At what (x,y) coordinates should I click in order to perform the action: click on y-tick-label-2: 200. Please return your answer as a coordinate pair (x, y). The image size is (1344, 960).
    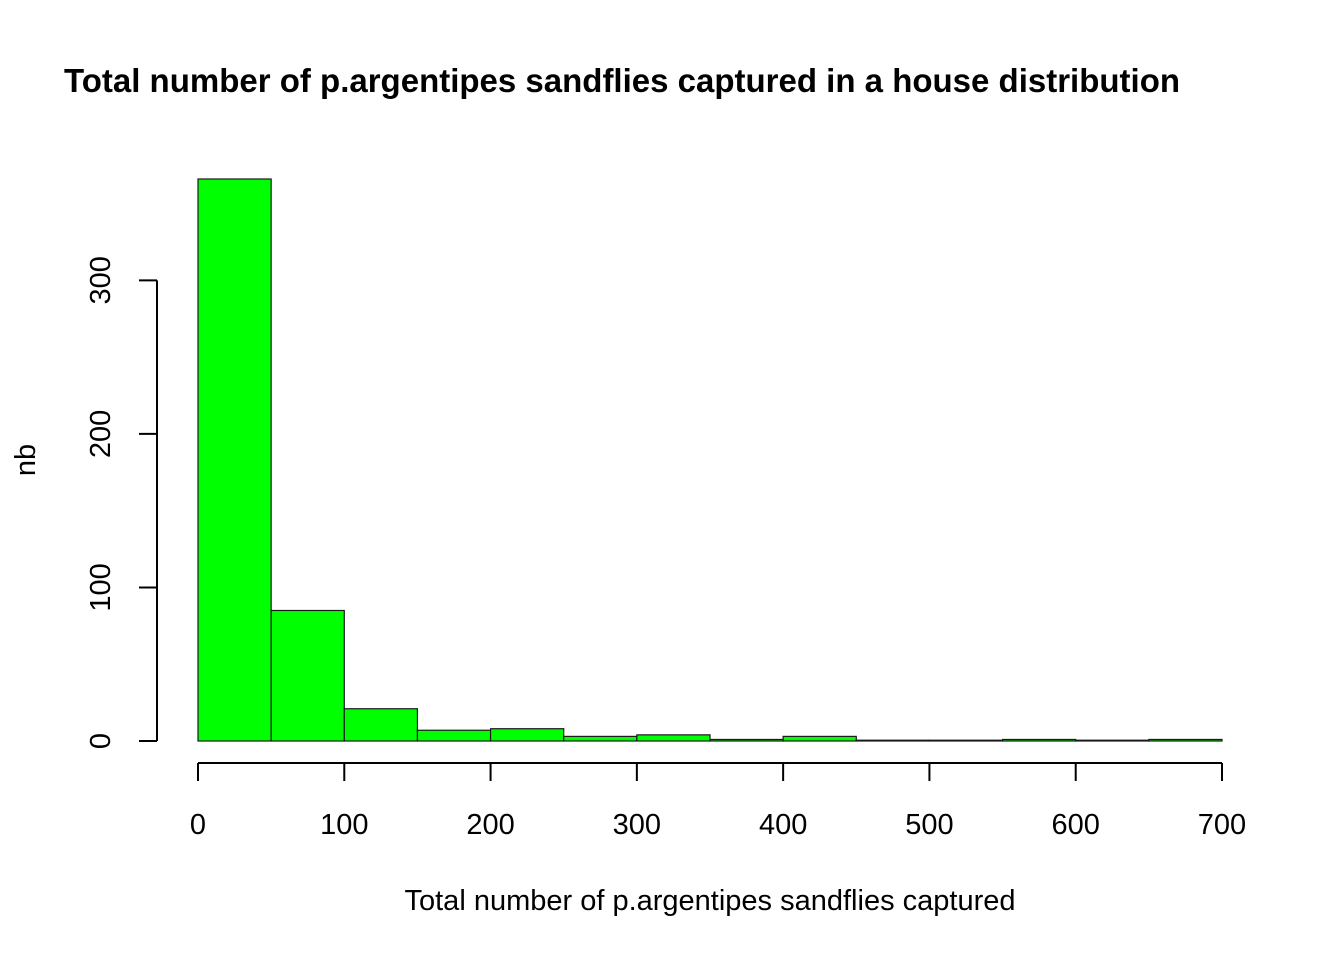
    Looking at the image, I should click on (101, 434).